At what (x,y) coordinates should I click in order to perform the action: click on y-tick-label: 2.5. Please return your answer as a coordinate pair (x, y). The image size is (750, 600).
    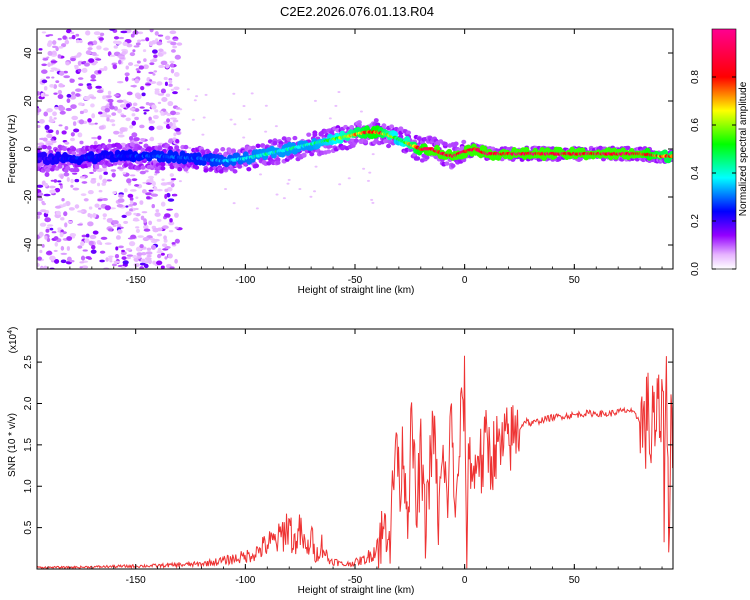
    Looking at the image, I should click on (28, 362).